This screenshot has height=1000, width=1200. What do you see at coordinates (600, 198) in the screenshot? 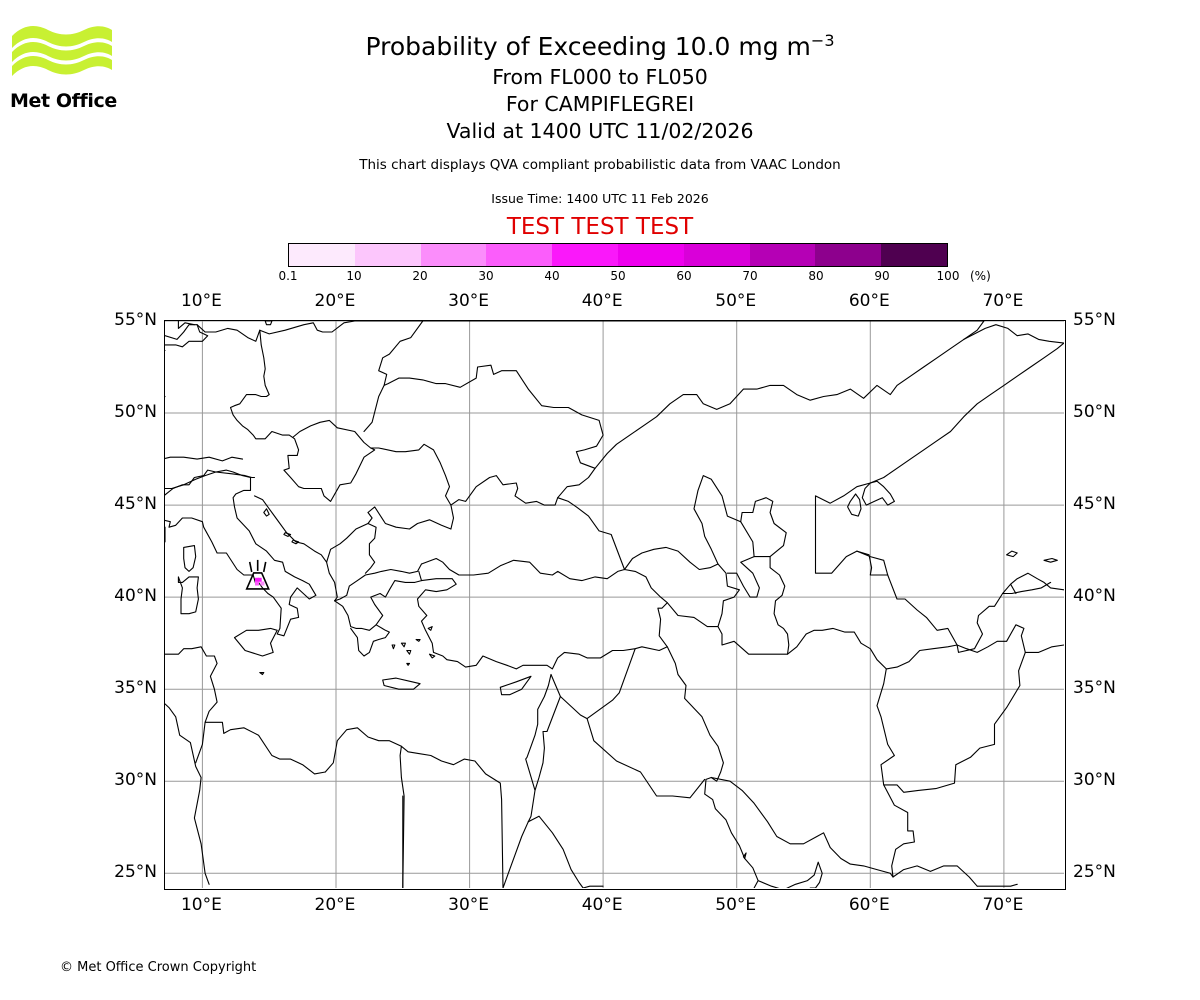
I see `issue-time: Issue Time: 1400 UTC 11 Feb 2026` at bounding box center [600, 198].